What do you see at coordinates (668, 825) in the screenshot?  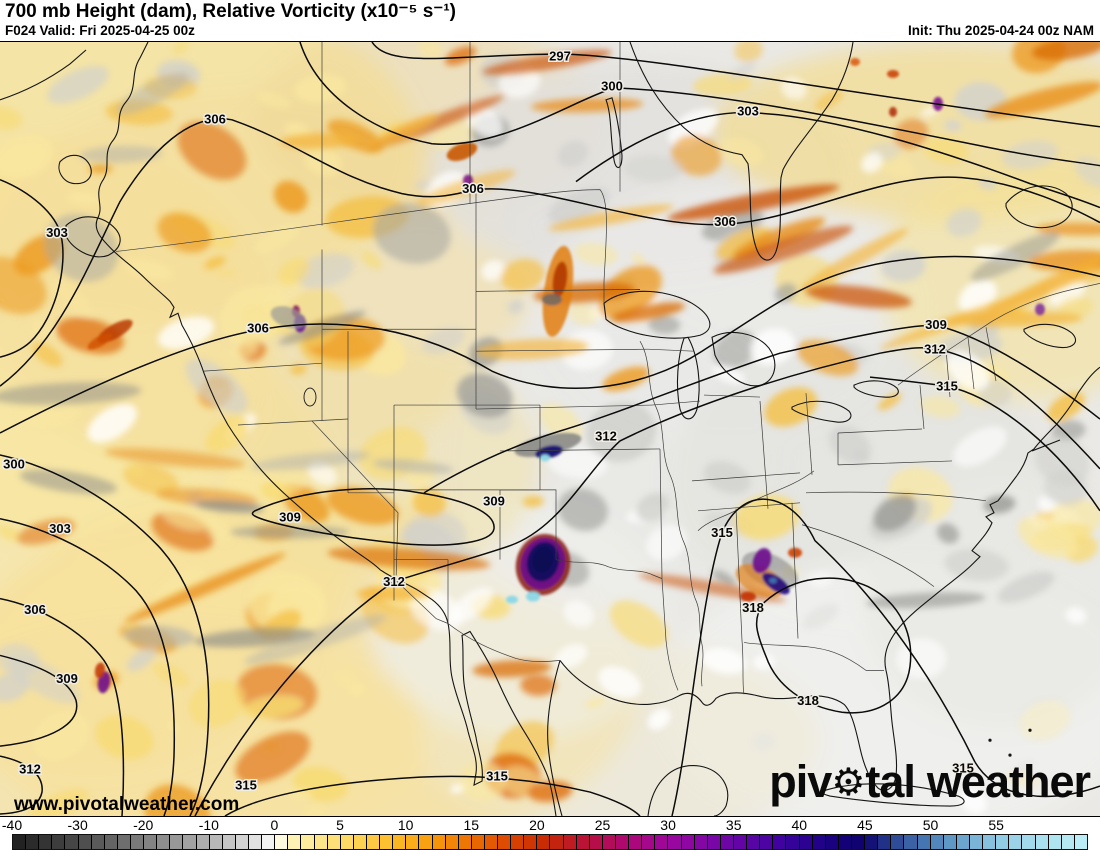 I see `colorbar-tick: 30` at bounding box center [668, 825].